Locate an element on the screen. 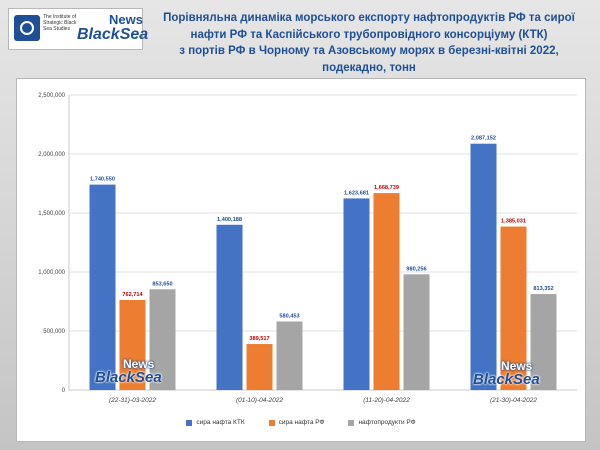 This screenshot has height=450, width=600. legend-item-rf-crude: сира нафта РФ is located at coordinates (296, 422).